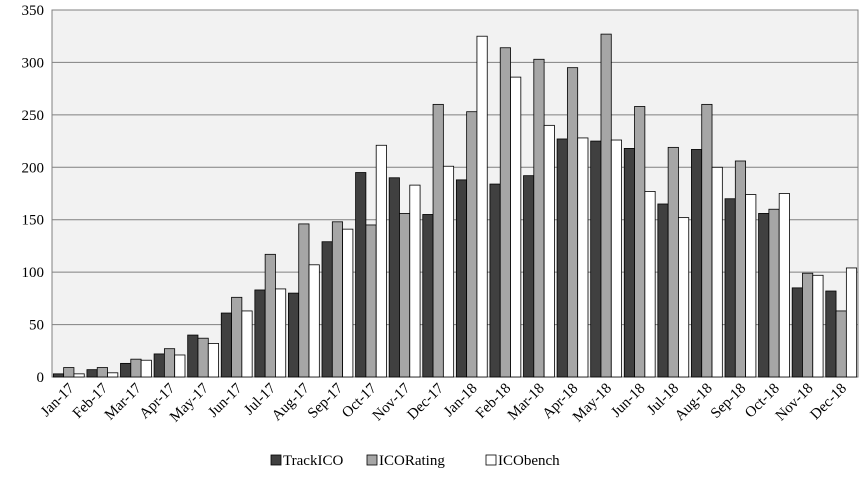 The width and height of the screenshot is (864, 488). I want to click on legend-swatch-trackico, so click(276, 460).